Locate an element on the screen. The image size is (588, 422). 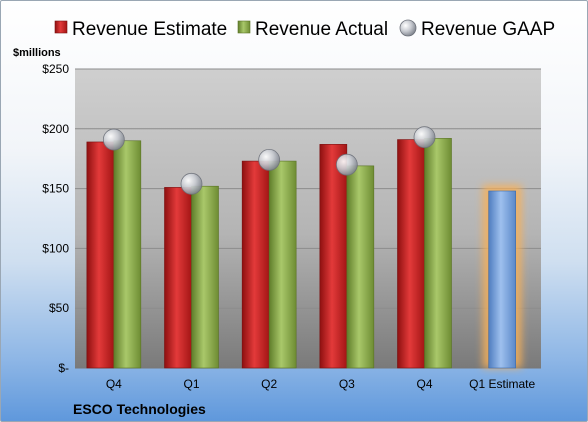
y-tick-label: $- is located at coordinates (63, 368).